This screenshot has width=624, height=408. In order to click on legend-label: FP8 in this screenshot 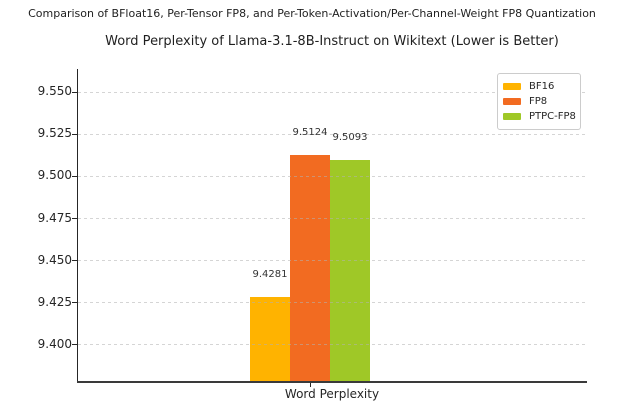, I will do `click(538, 101)`.